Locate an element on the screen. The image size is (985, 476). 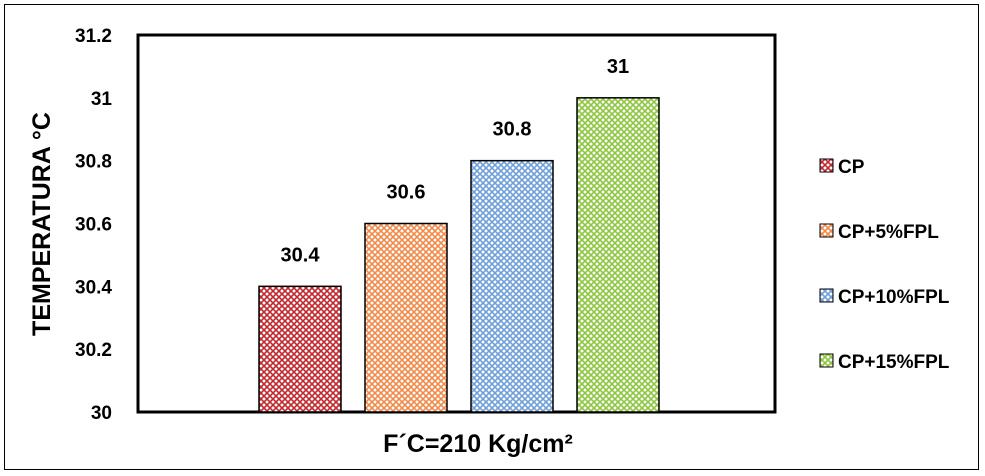
legend-label: CP+10%FPL is located at coordinates (894, 297).